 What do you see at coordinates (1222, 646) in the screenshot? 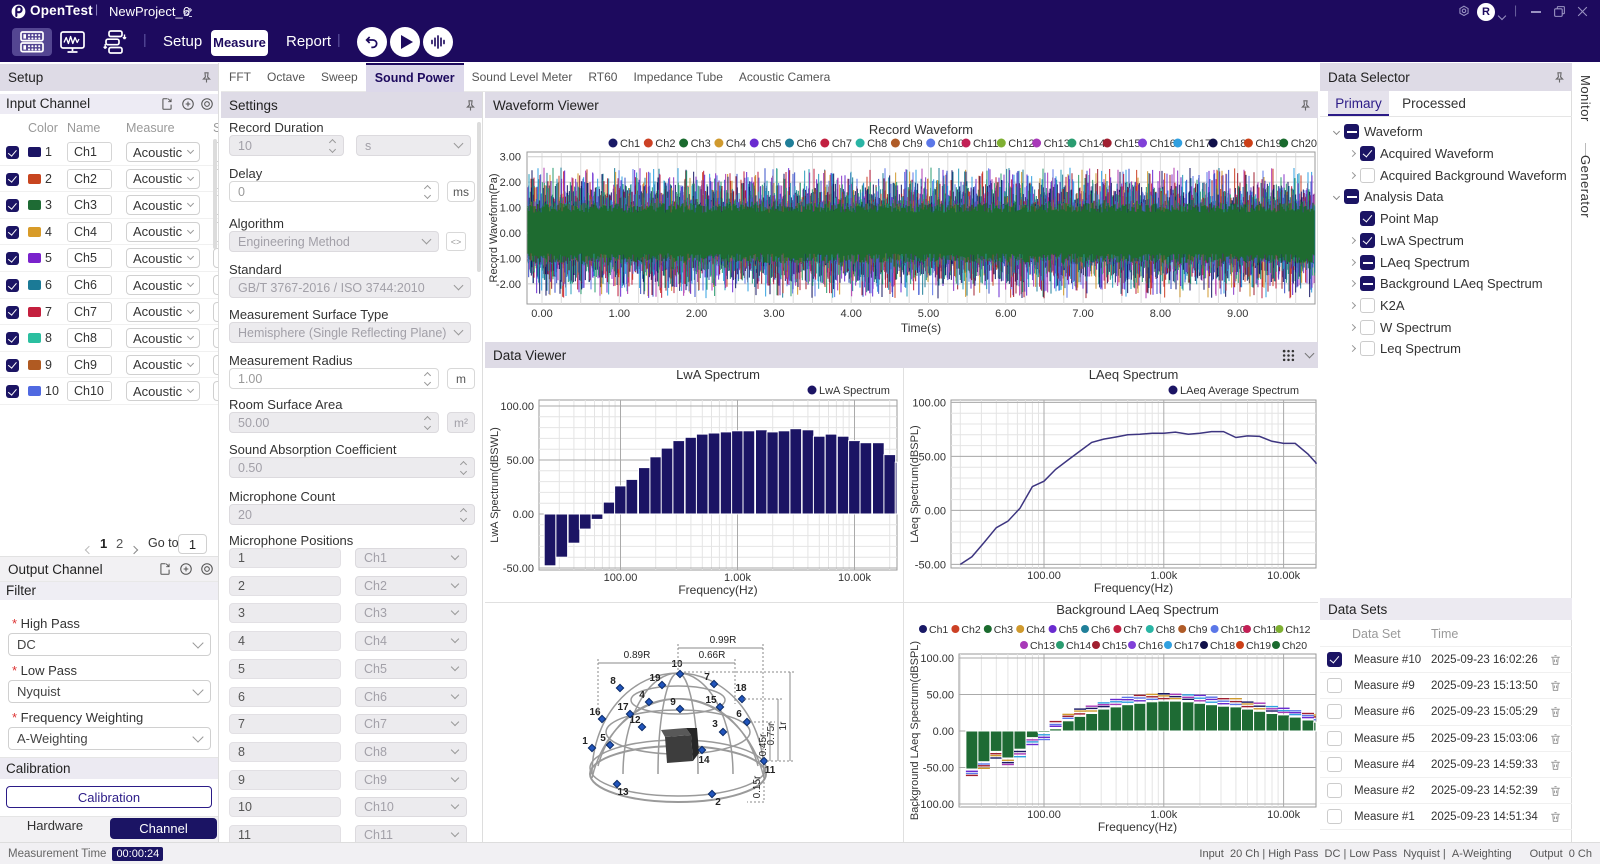
I see `svg-text: Ch18` at bounding box center [1222, 646].